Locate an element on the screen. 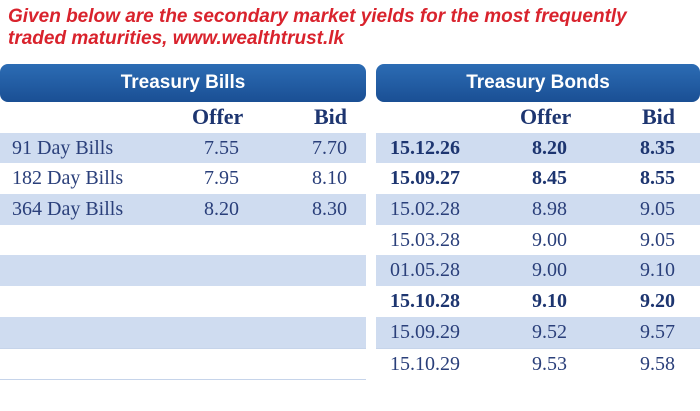 The width and height of the screenshot is (700, 411). bond-maturity: 15.10.28 is located at coordinates (425, 301).